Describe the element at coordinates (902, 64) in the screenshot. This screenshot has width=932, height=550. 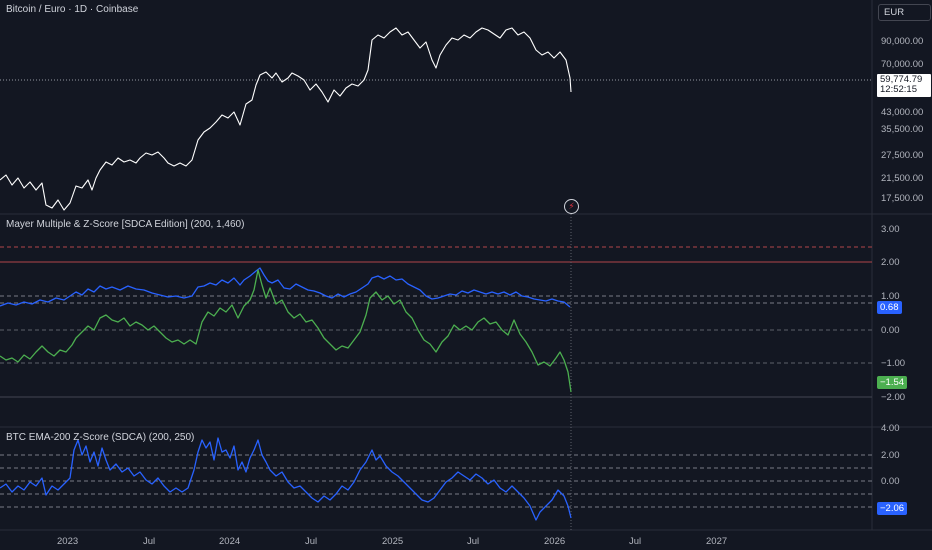
I see `price-tick: 70,000.00` at that location.